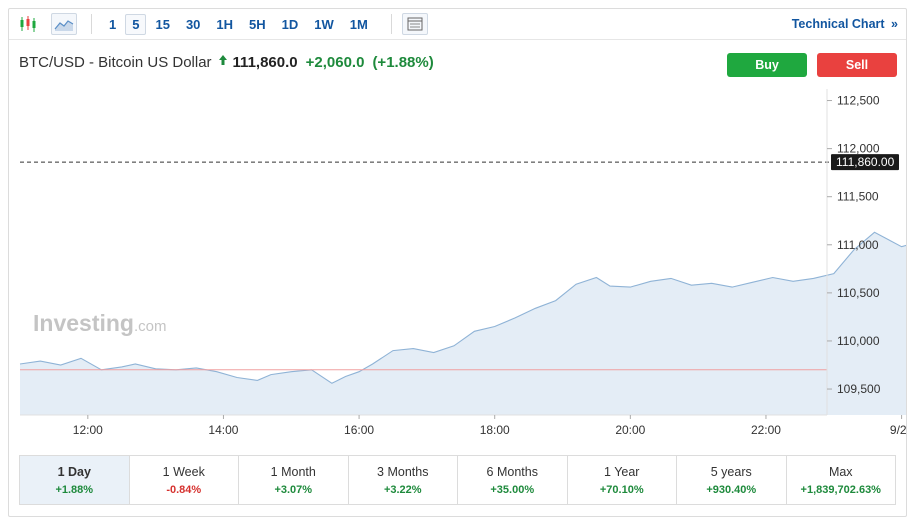  I want to click on investing-watermark: Investing.com, so click(99, 323).